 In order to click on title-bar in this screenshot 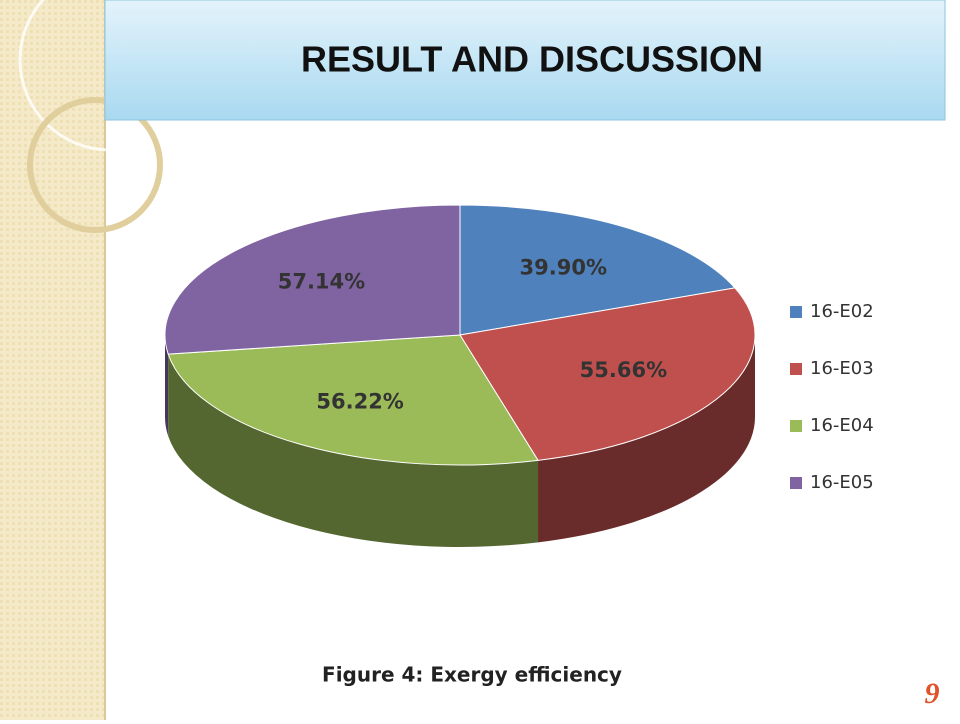, I will do `click(525, 60)`.